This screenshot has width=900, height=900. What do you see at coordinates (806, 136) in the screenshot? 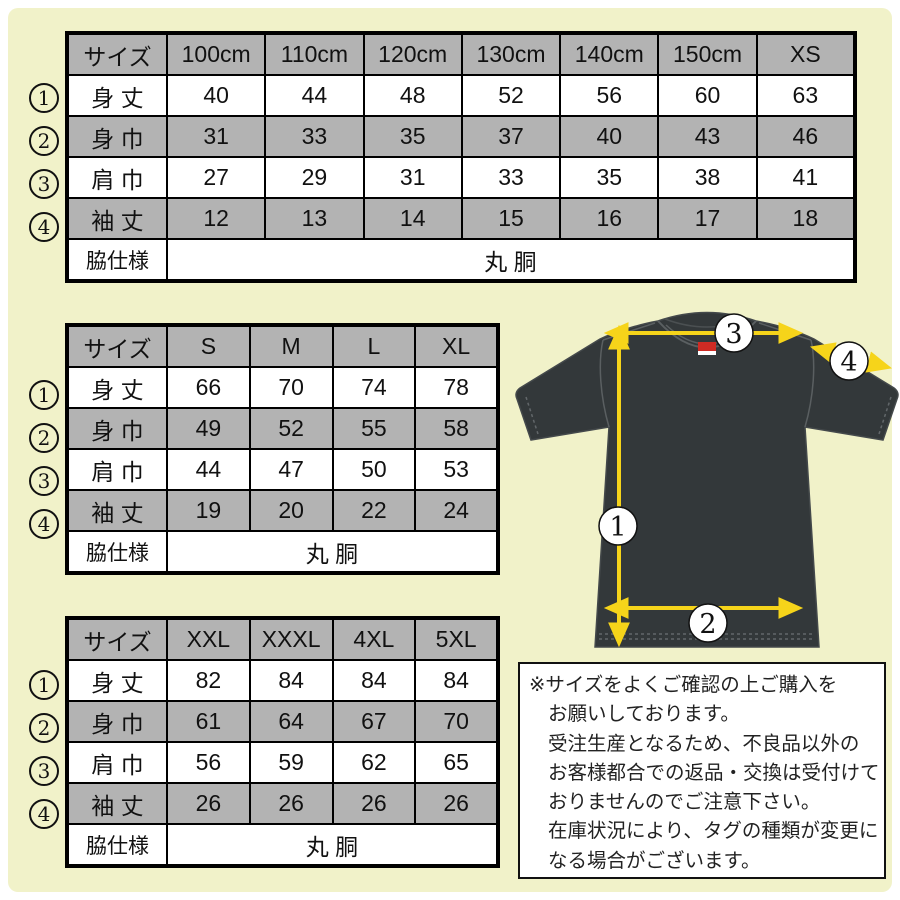
I see `measure-value-cell: 46` at bounding box center [806, 136].